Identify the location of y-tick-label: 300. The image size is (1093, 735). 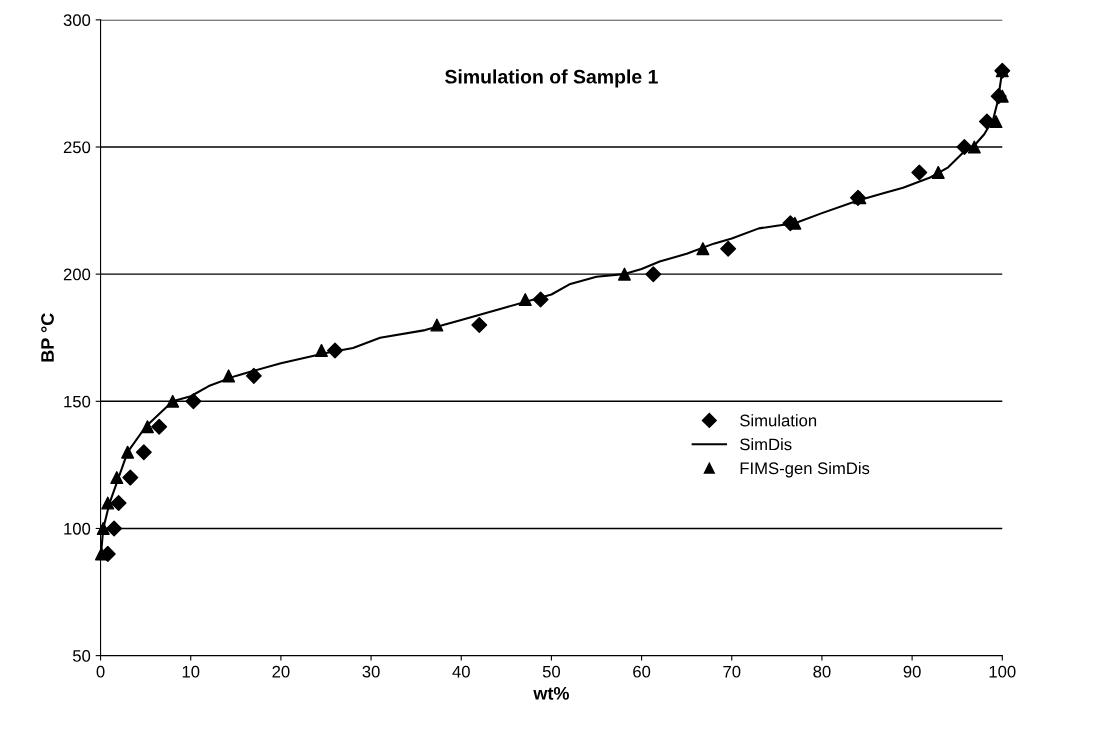
(77, 20).